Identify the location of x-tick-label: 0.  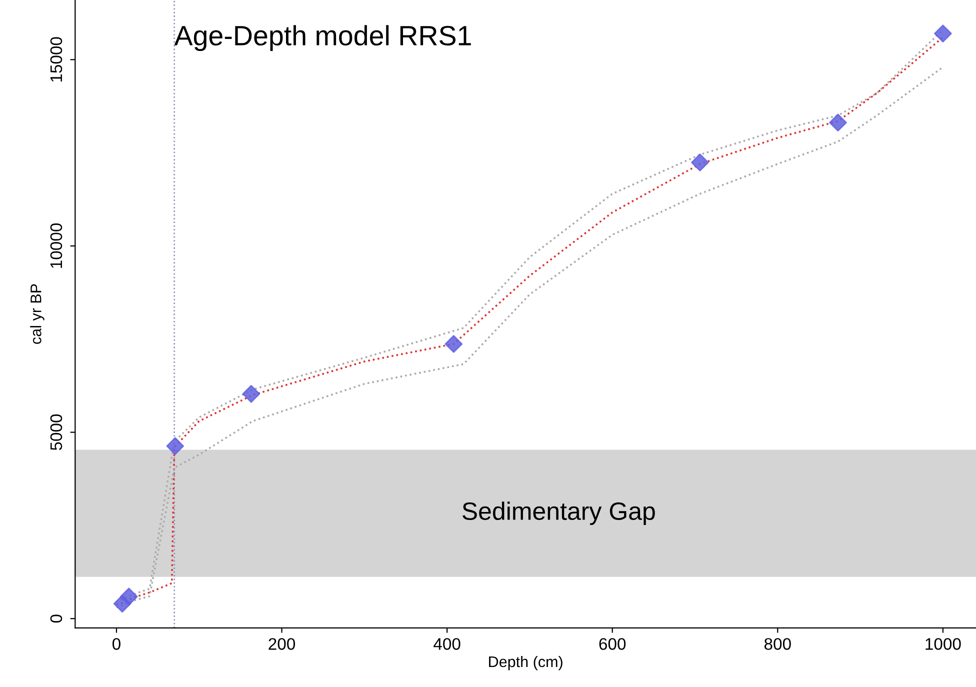
(116, 644).